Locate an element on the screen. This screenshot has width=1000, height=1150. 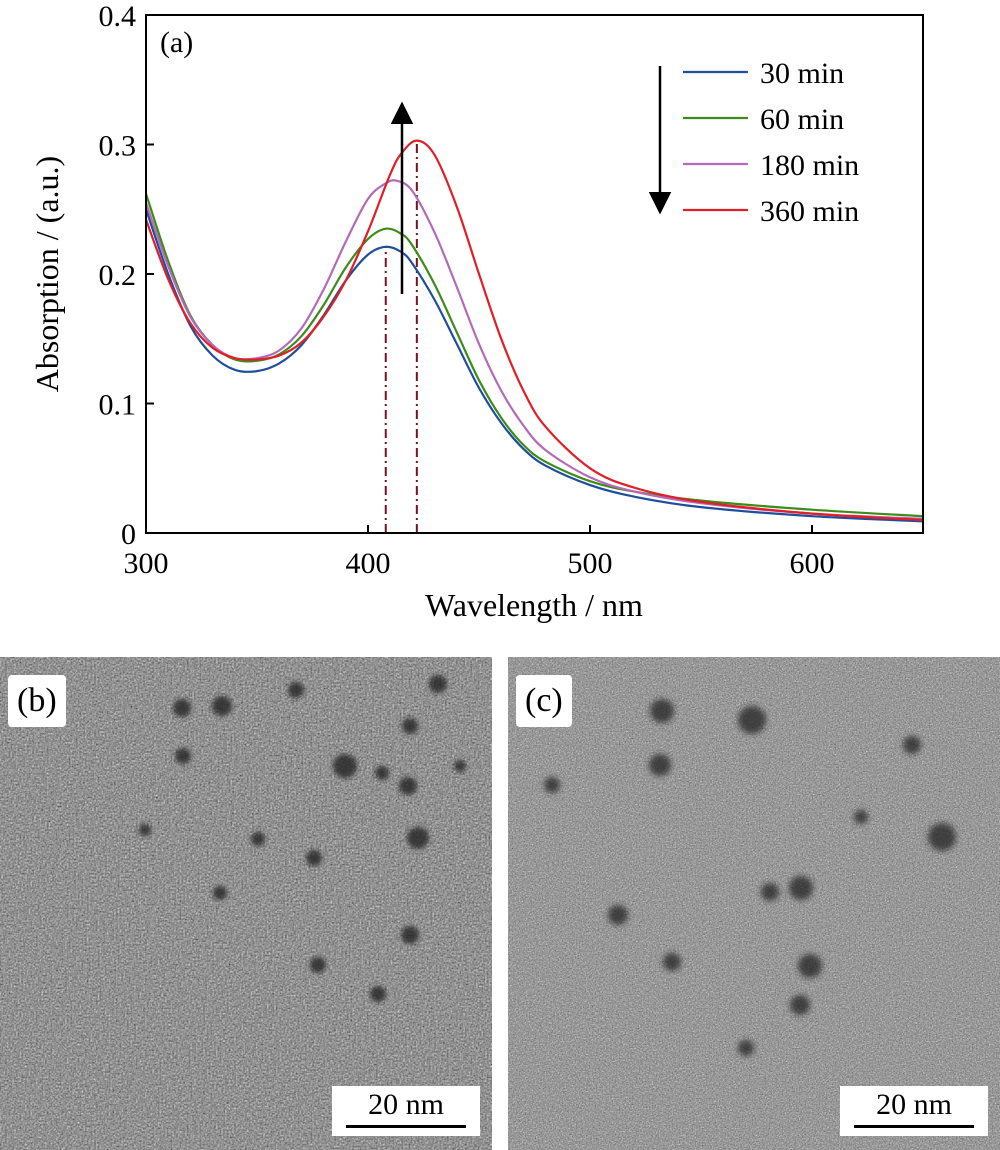
x-tick-label: 500 is located at coordinates (590, 563).